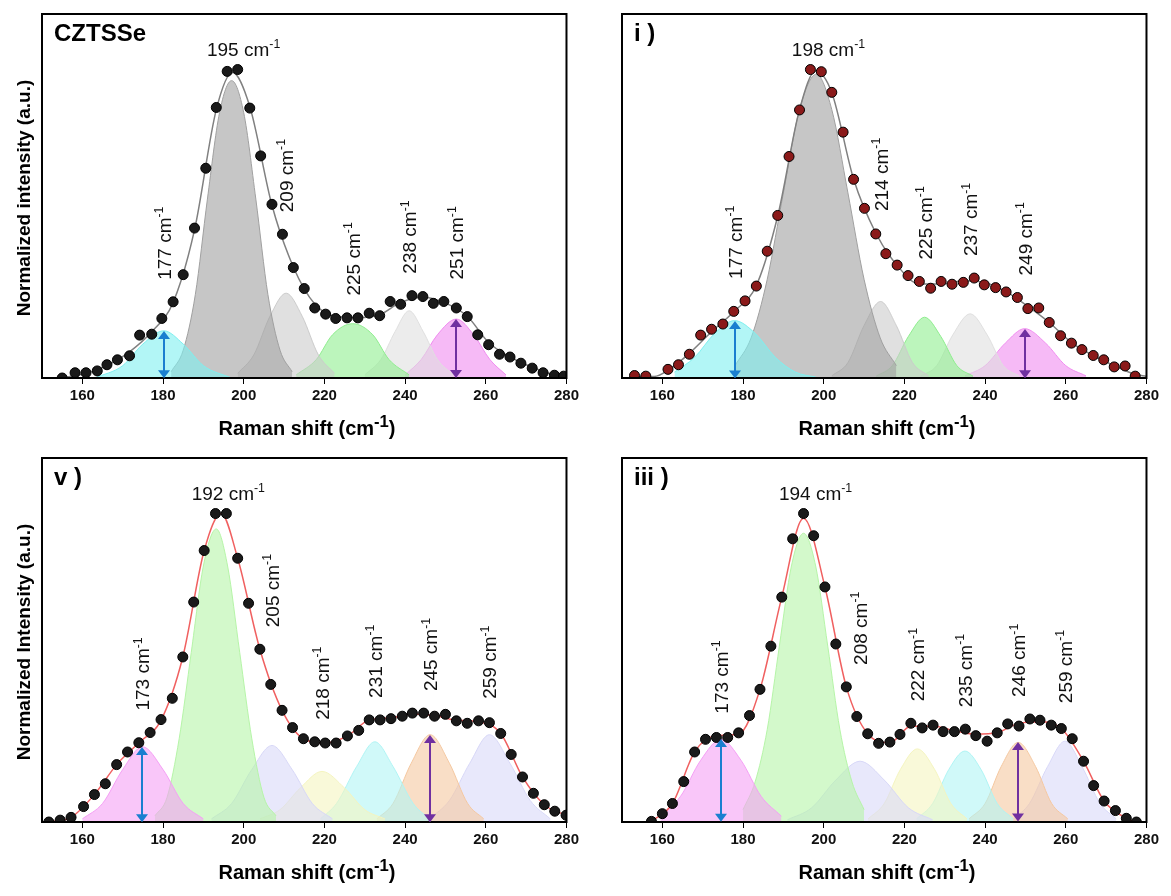 The image size is (1171, 896). I want to click on chart-title: CZTSSe, so click(100, 32).